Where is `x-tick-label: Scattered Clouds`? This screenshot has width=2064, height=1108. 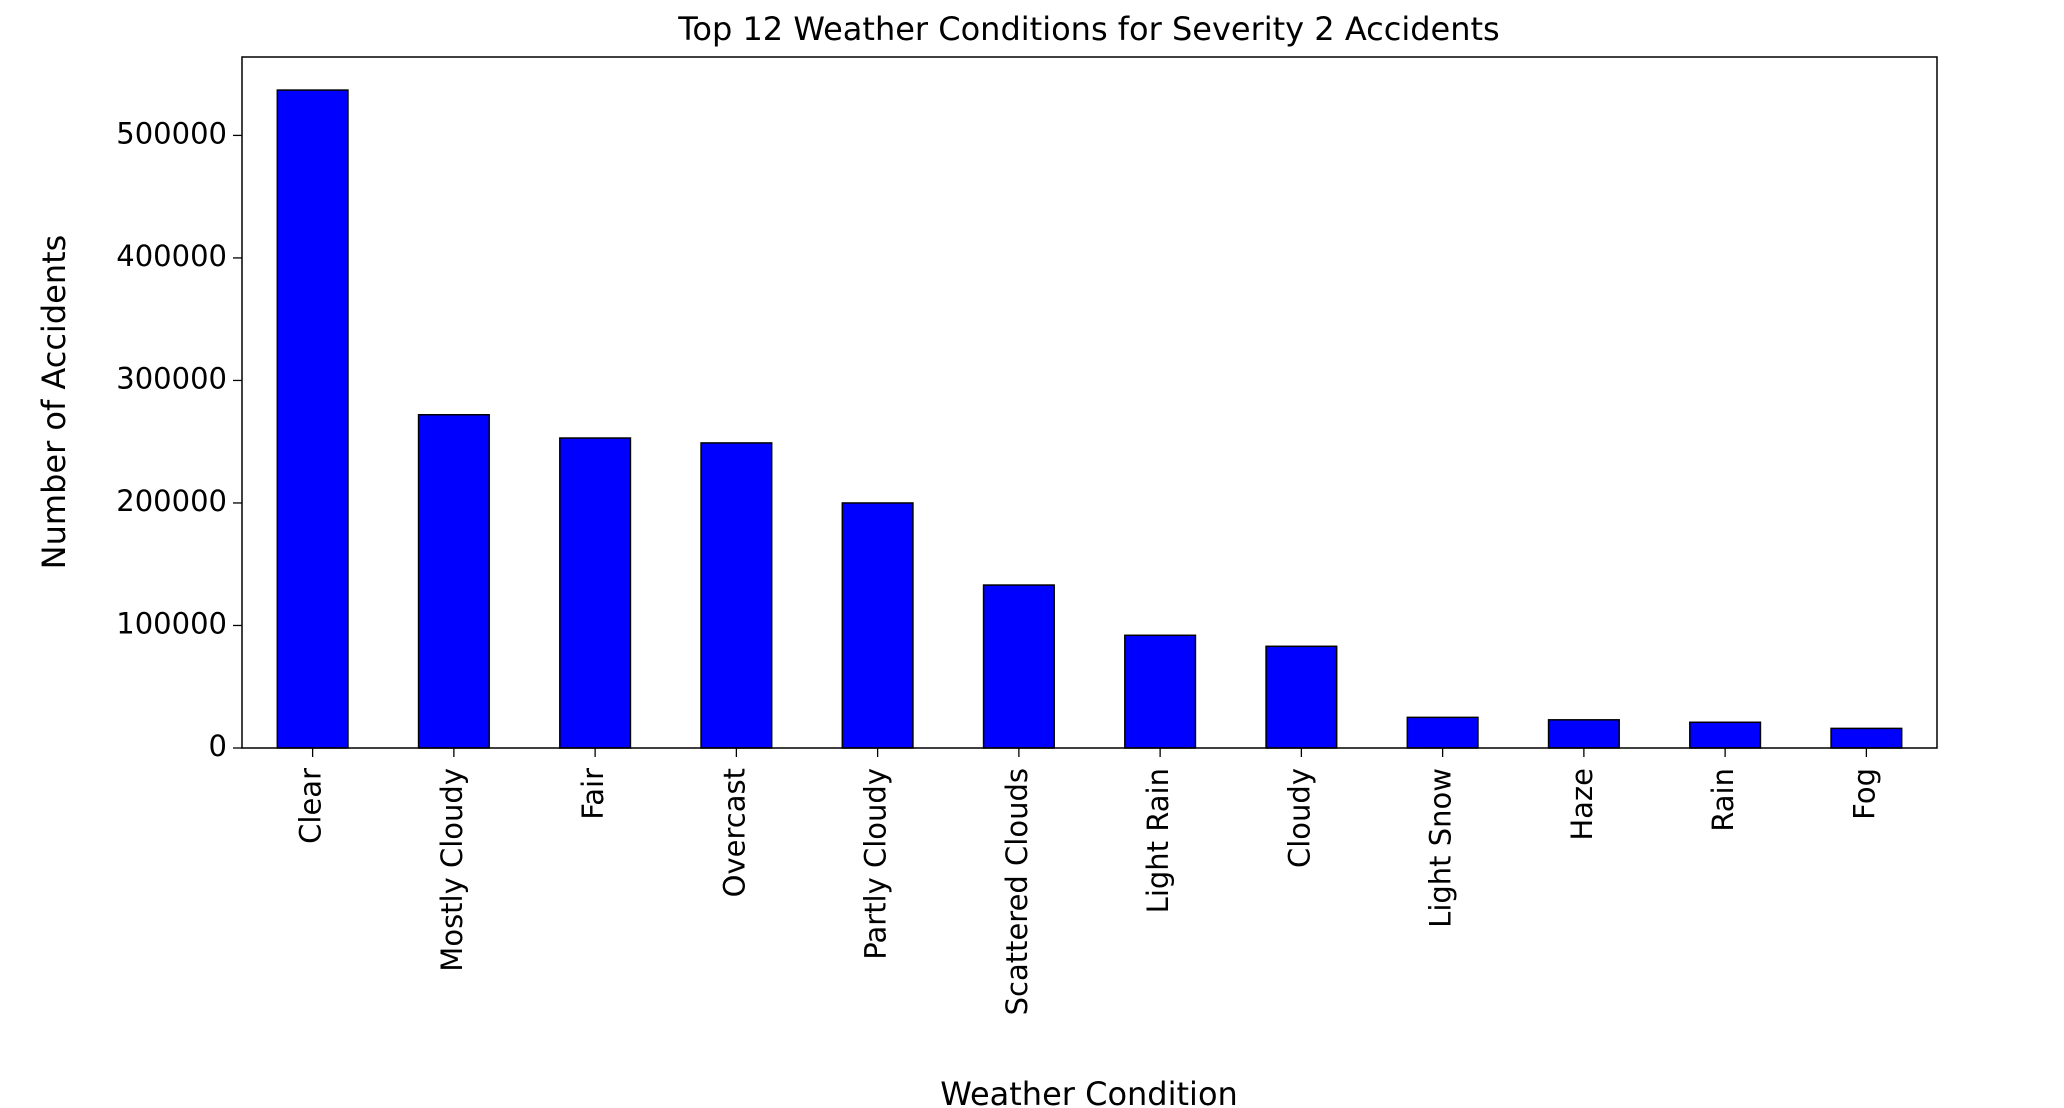 x-tick-label: Scattered Clouds is located at coordinates (1017, 891).